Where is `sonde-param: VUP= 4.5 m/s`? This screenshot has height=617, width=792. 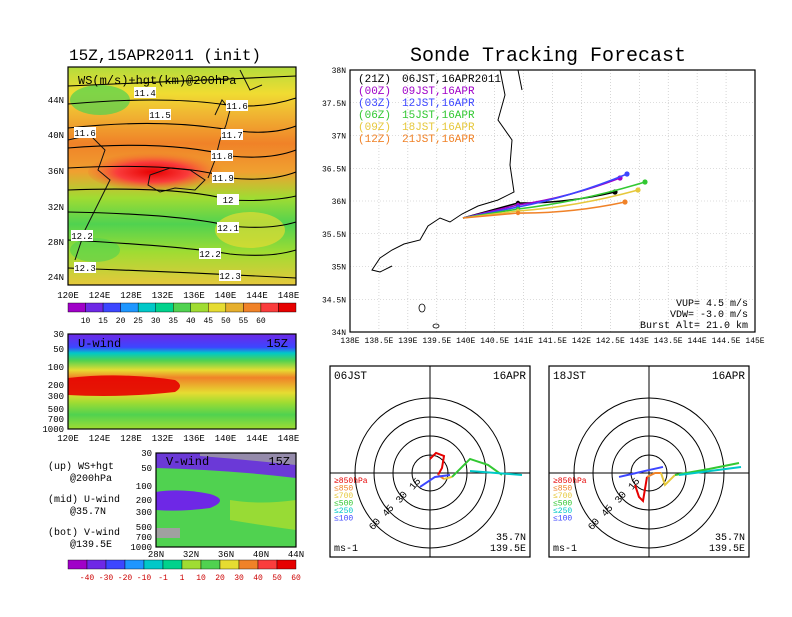
sonde-param: VUP= 4.5 m/s is located at coordinates (712, 304).